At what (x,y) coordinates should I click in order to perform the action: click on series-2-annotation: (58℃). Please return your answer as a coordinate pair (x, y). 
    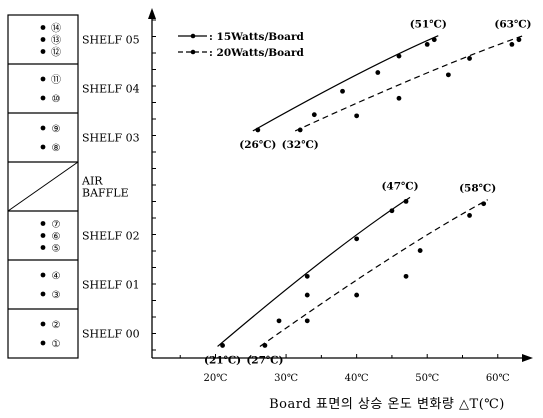
    Looking at the image, I should click on (477, 189).